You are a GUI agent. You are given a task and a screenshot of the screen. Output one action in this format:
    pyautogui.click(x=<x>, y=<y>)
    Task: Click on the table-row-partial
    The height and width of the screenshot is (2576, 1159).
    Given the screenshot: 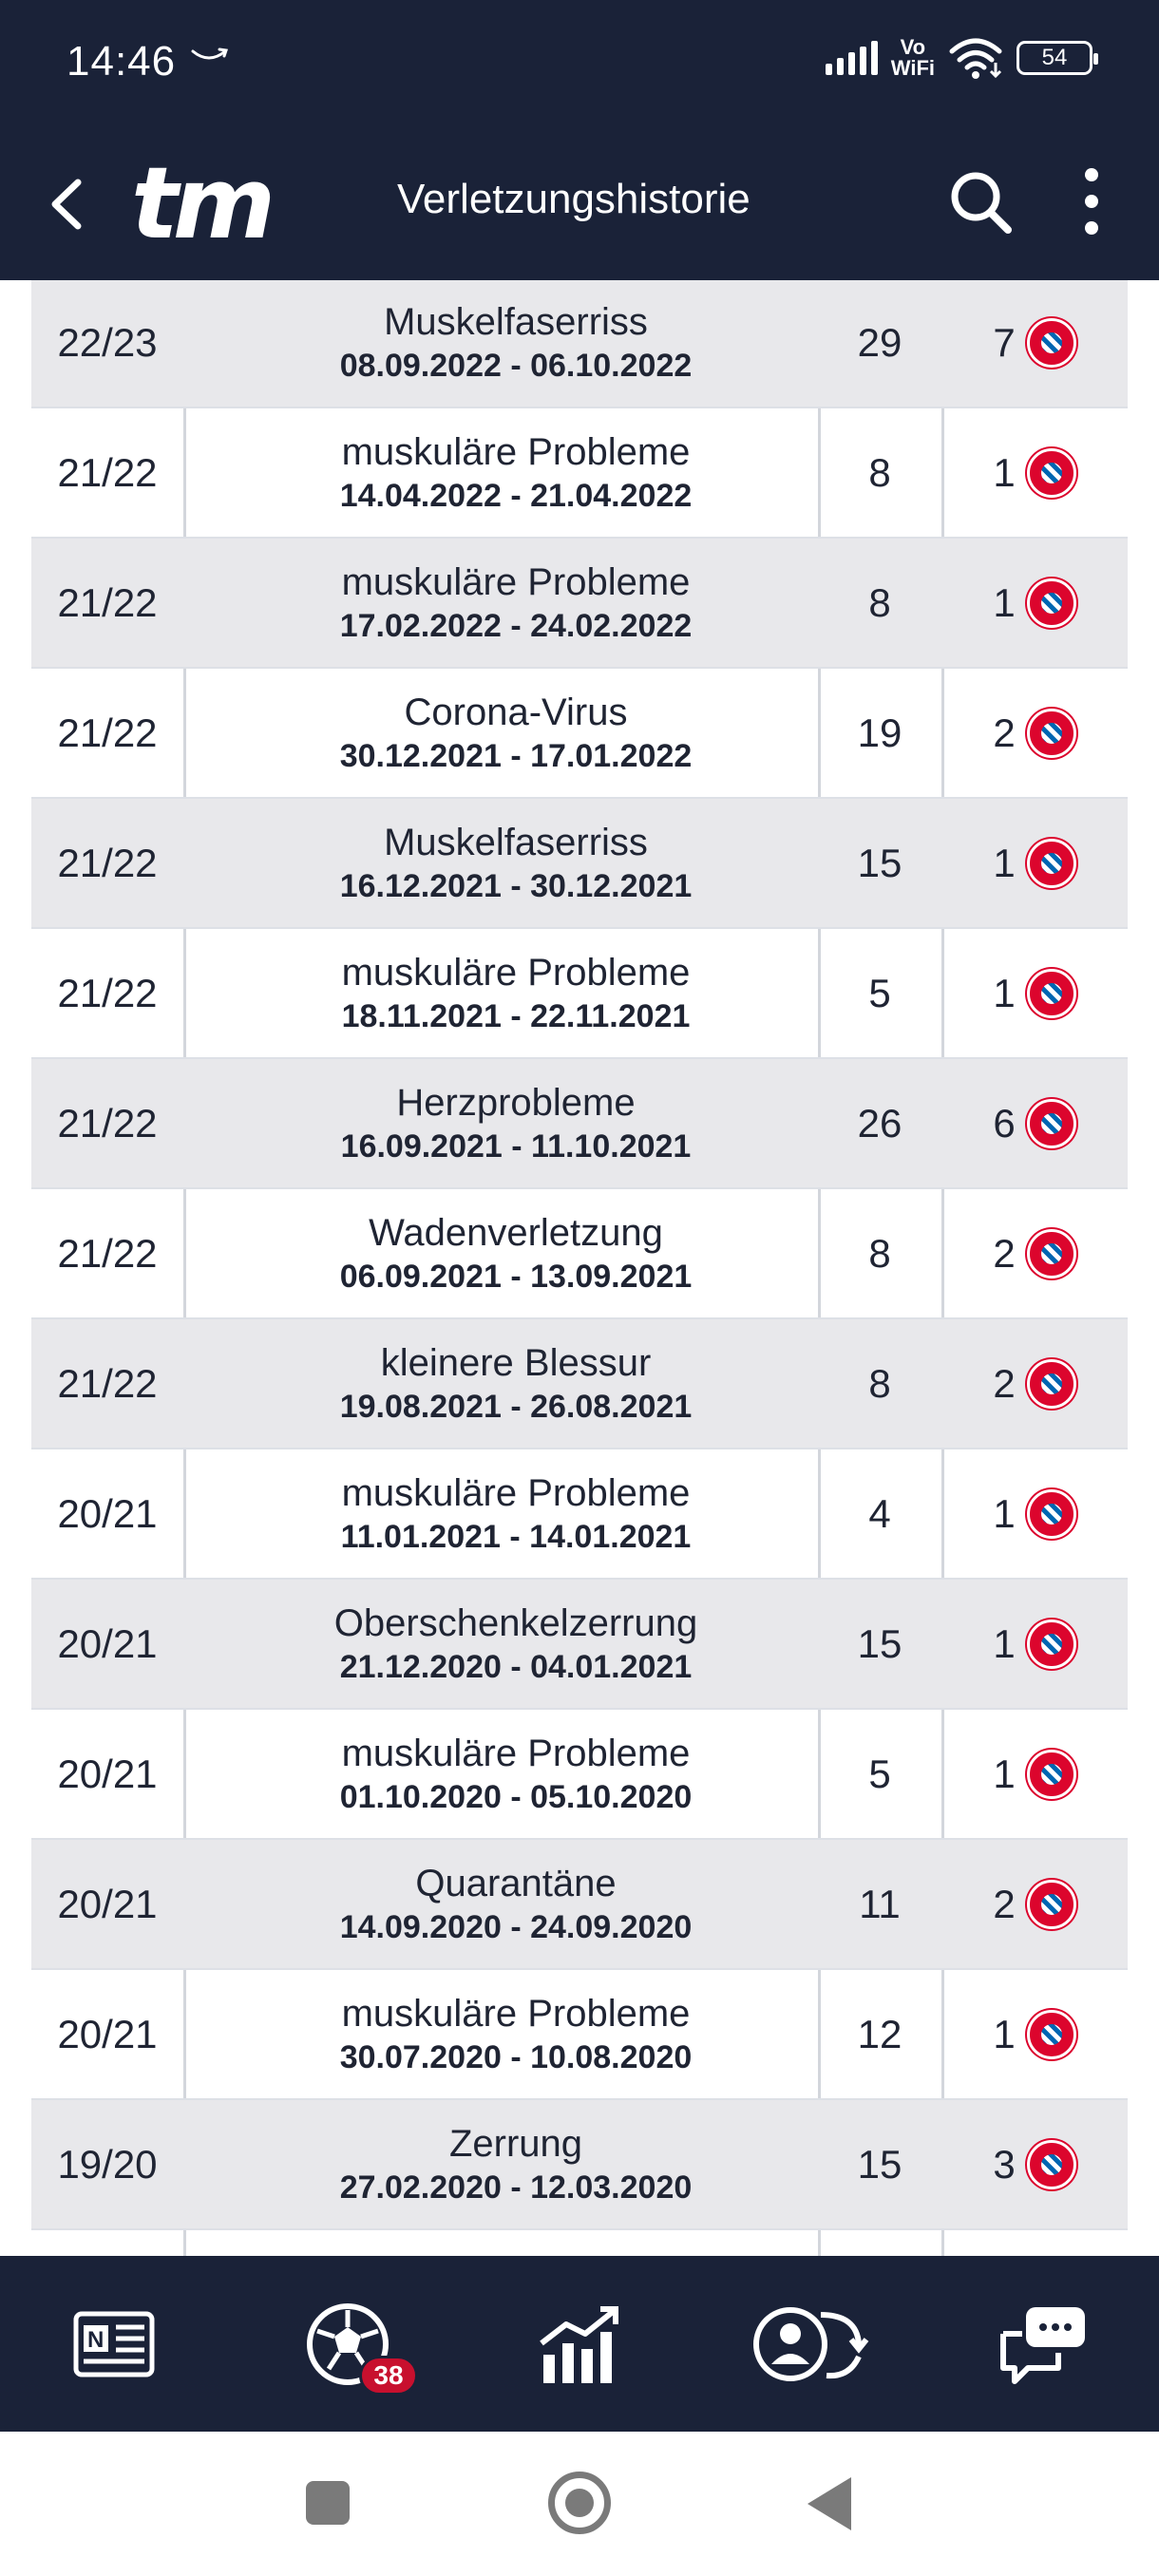 What is the action you would take?
    pyautogui.click(x=579, y=2243)
    